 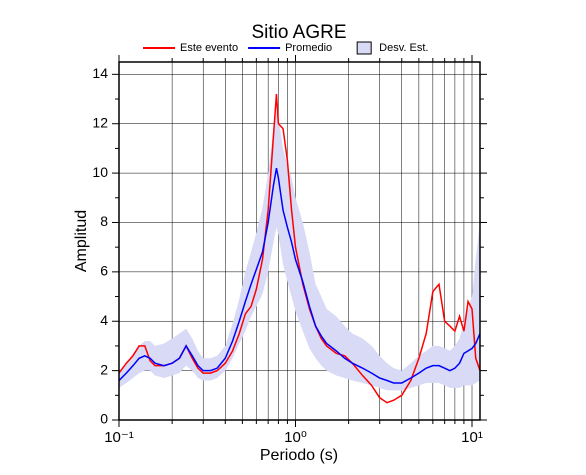 I want to click on x-tick-label: 10⁻¹, so click(x=119, y=437).